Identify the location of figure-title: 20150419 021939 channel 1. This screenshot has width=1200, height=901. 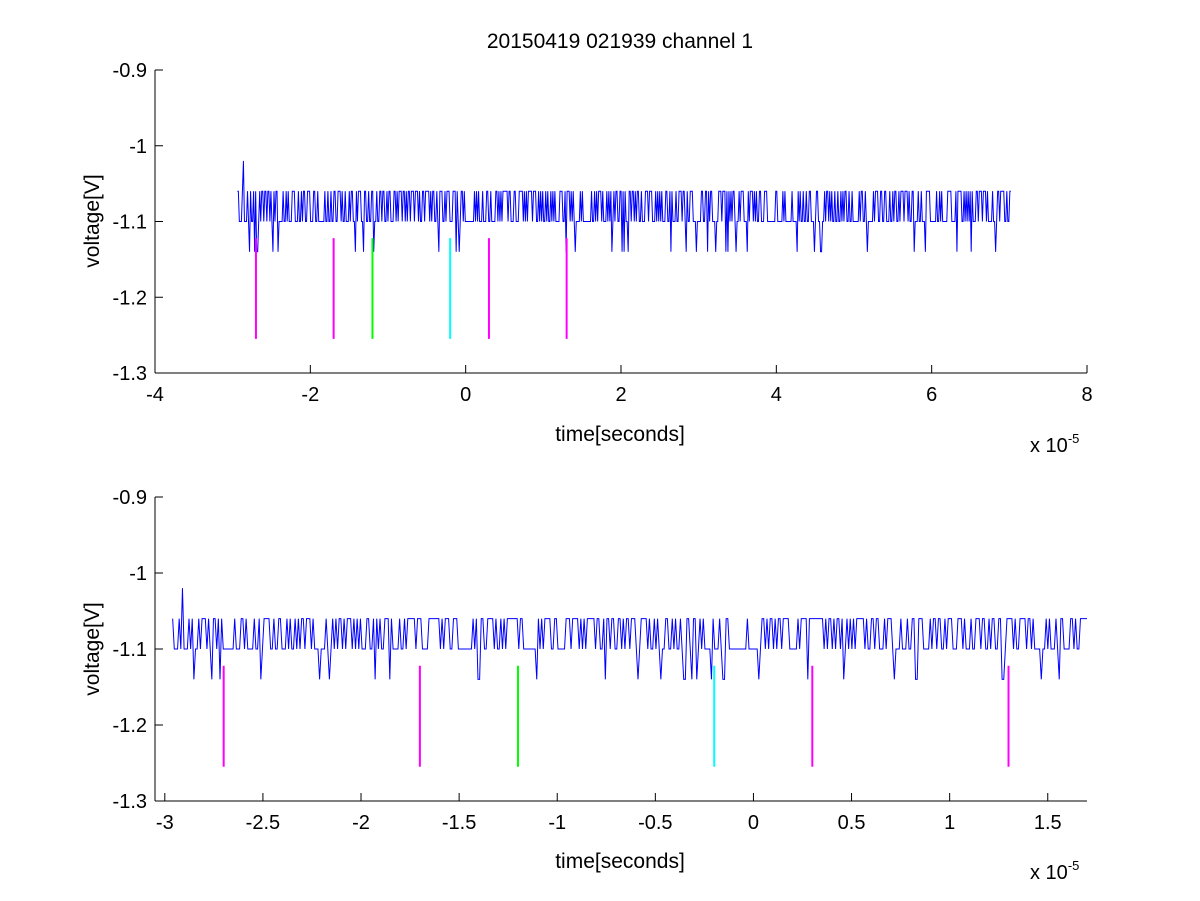
(620, 41).